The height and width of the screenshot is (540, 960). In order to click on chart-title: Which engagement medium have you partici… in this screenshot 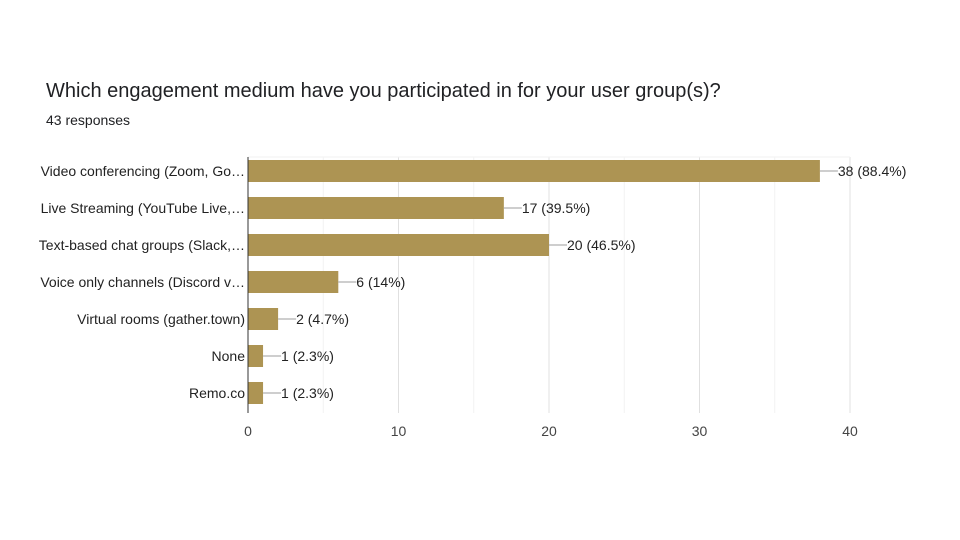, I will do `click(383, 91)`.